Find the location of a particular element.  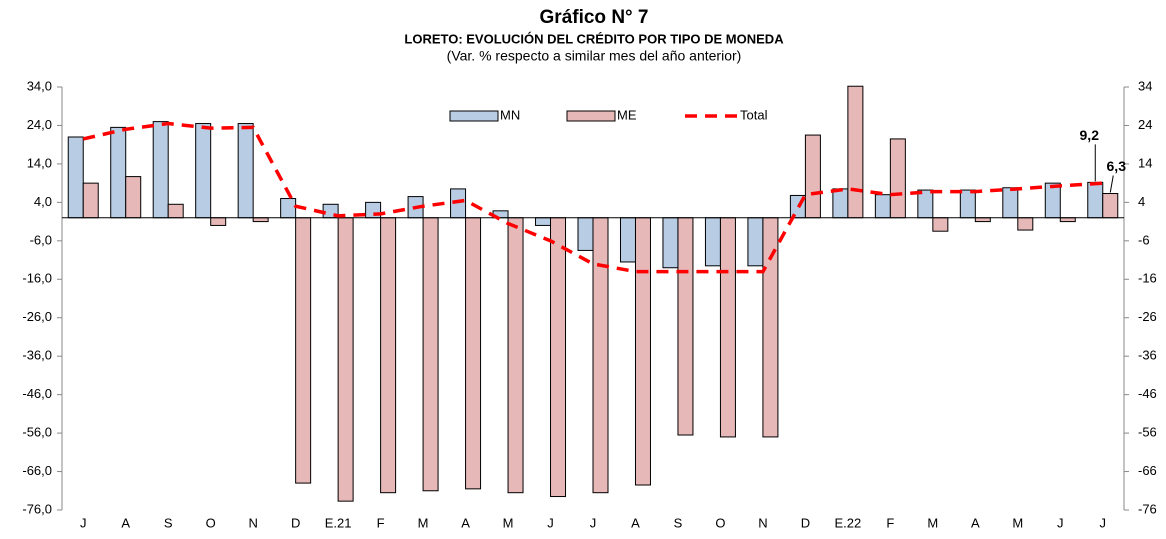

y-tick-label: -56,0 is located at coordinates (37, 432).